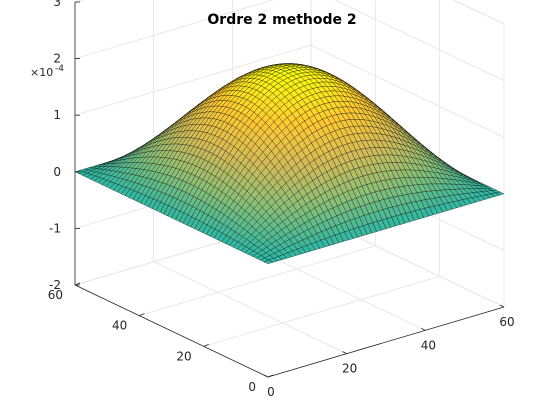  Describe the element at coordinates (55, 295) in the screenshot. I see `y-tick-label: 60` at that location.